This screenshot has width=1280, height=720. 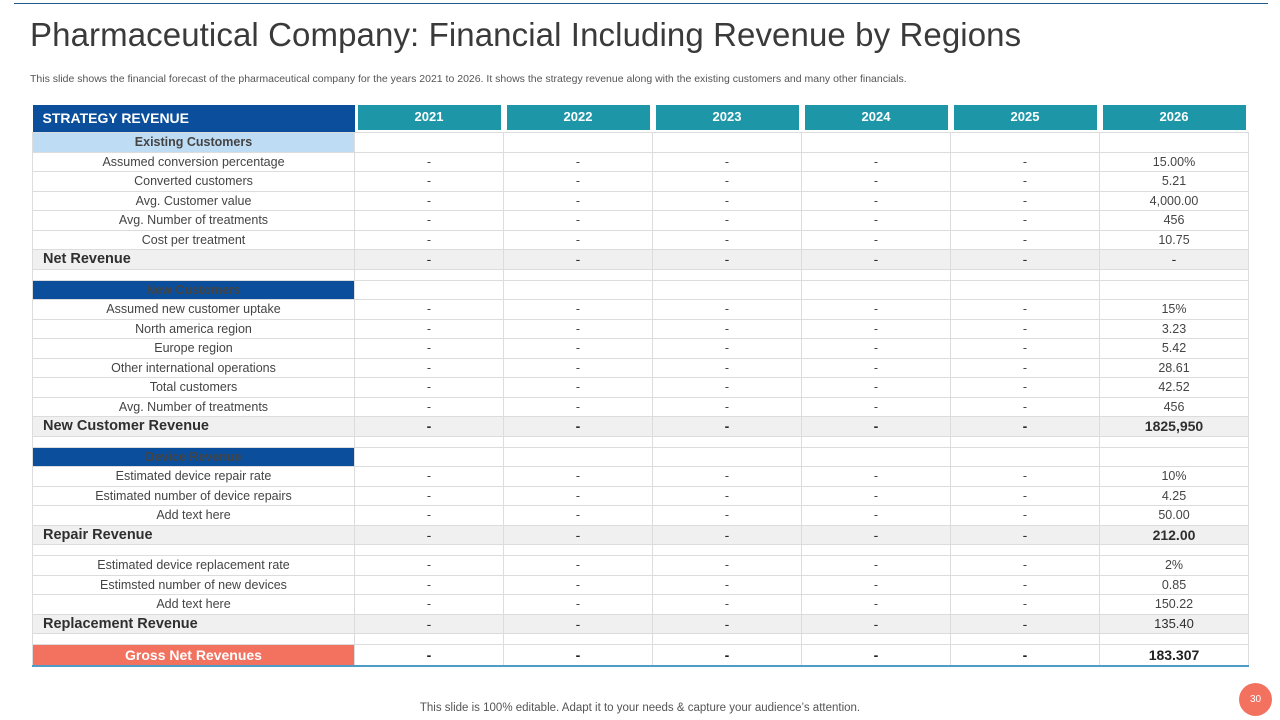 I want to click on row-label: Avg. Number of treatments, so click(x=193, y=220).